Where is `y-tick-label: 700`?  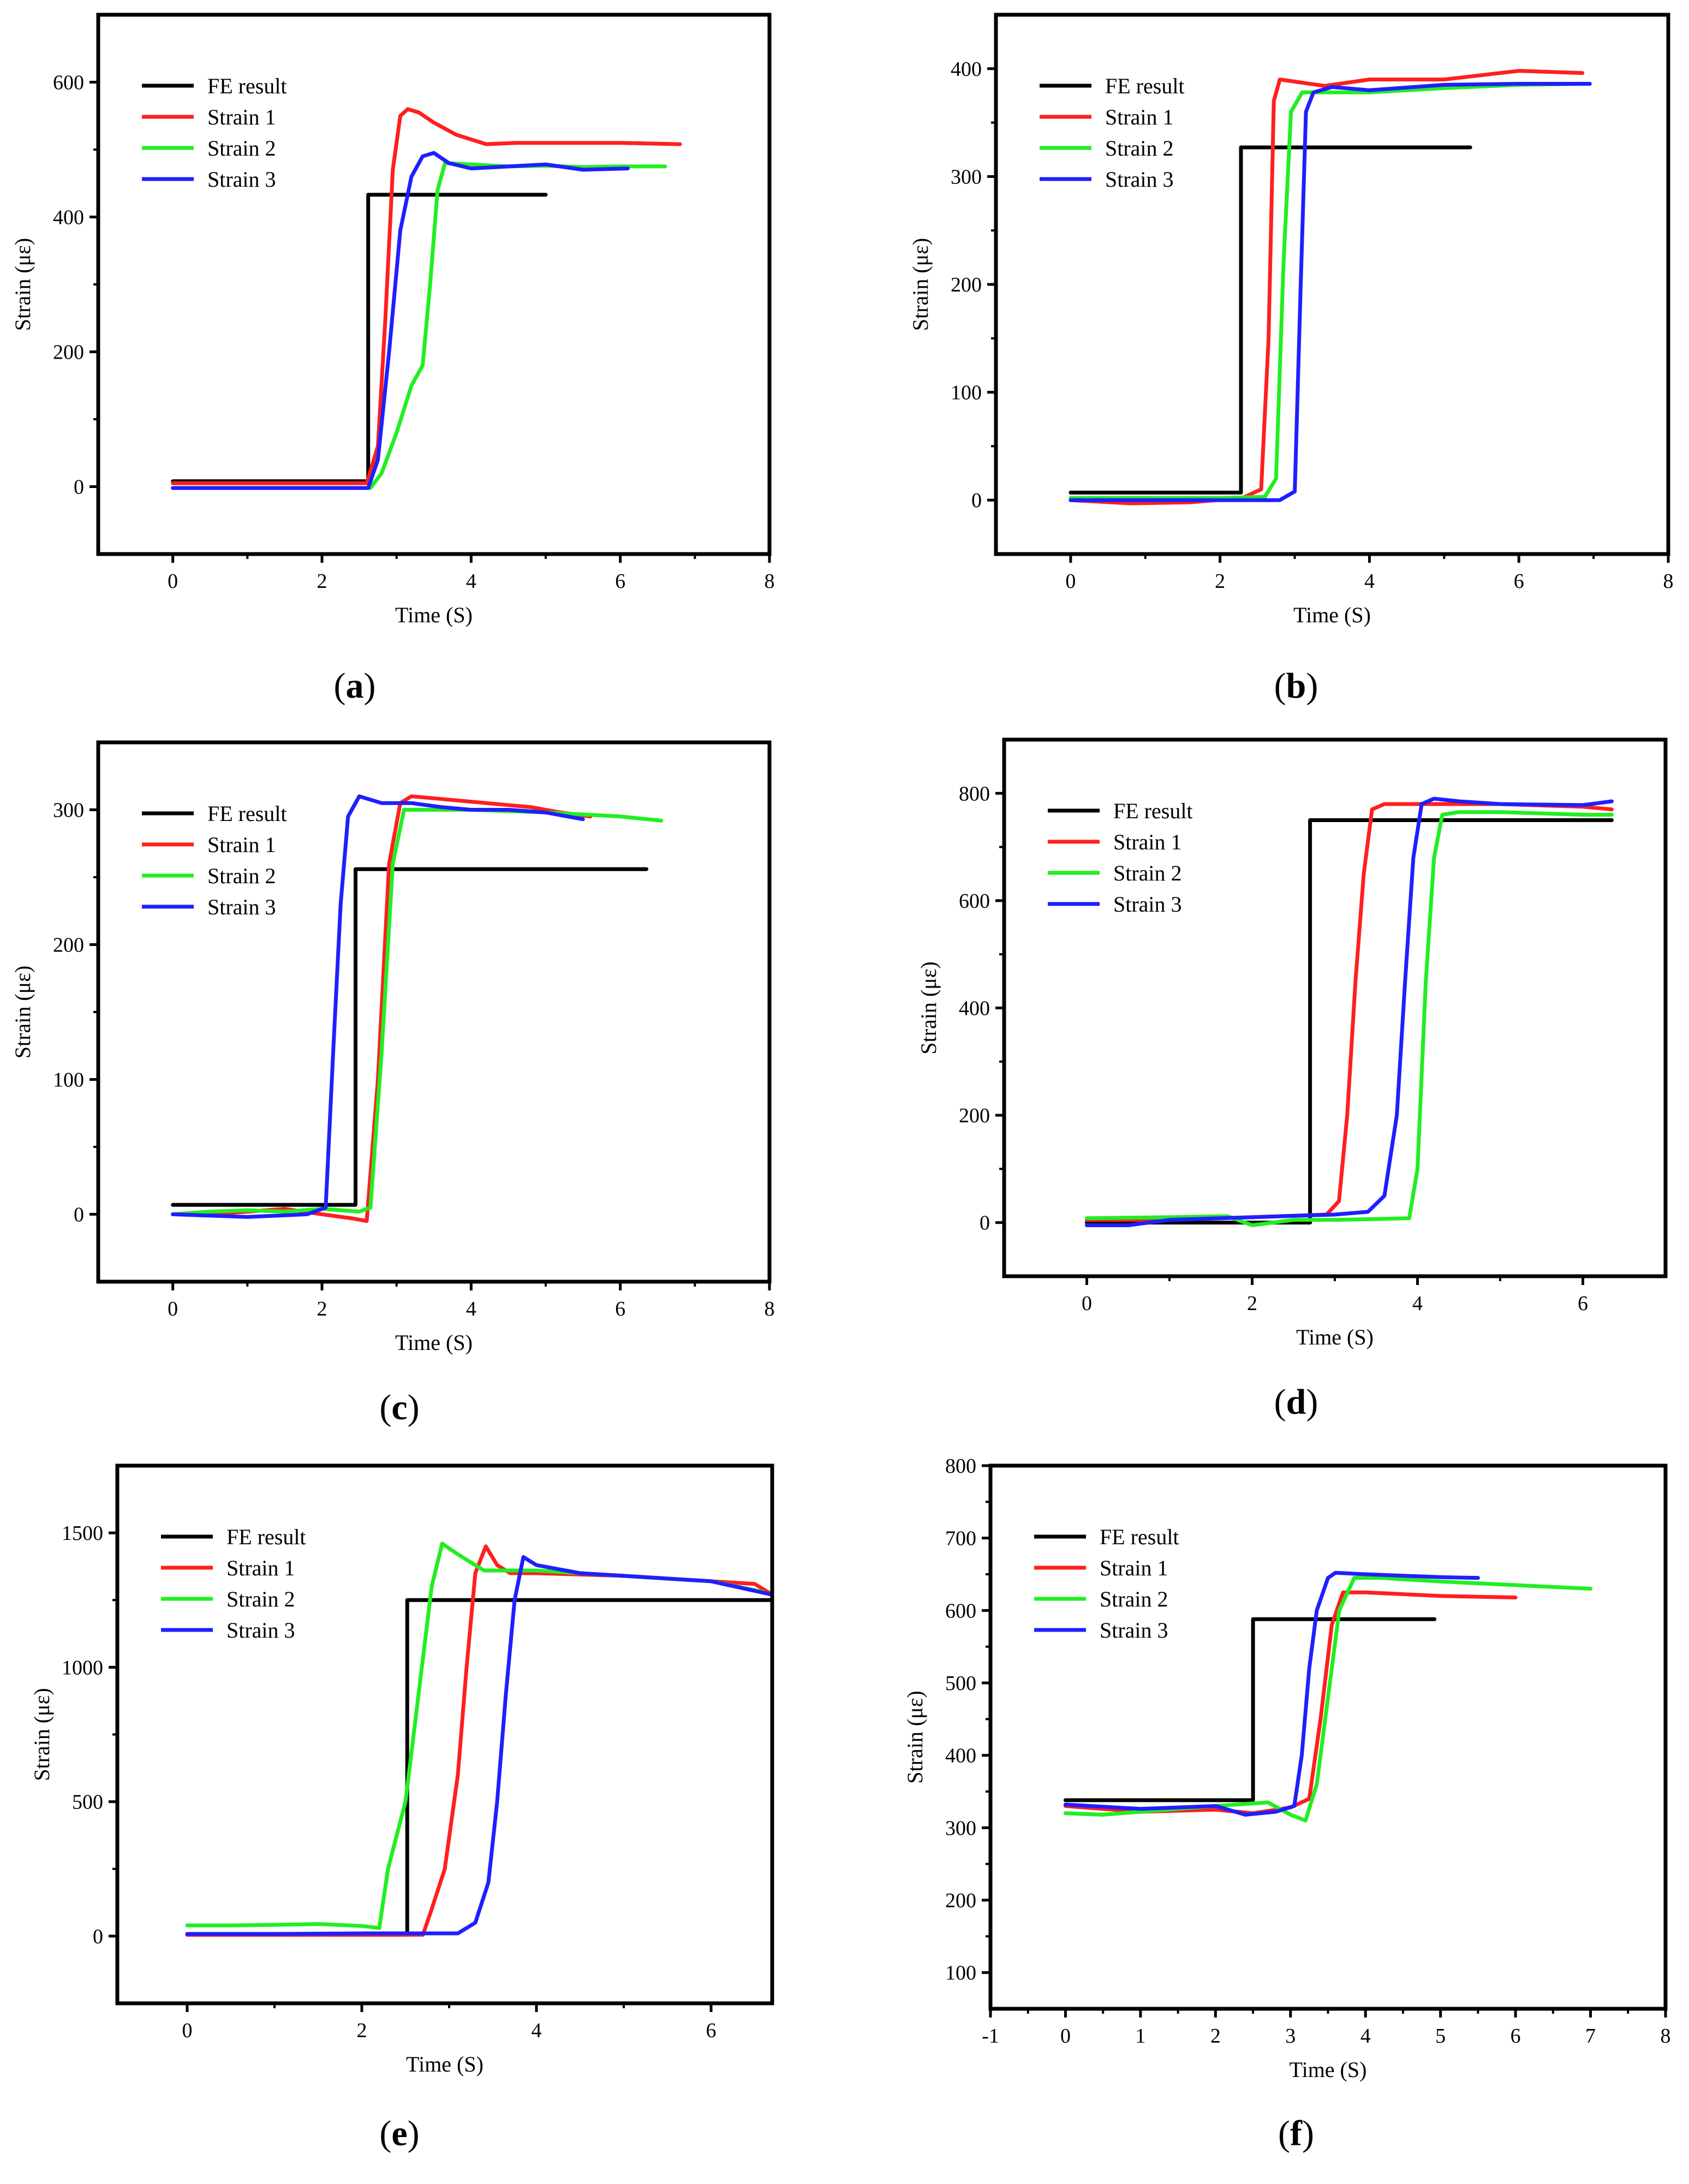
y-tick-label: 700 is located at coordinates (960, 1539).